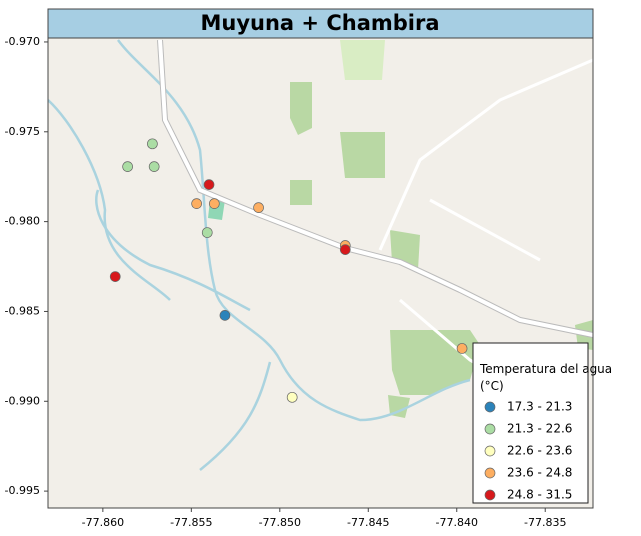  Describe the element at coordinates (539, 495) in the screenshot. I see `legend-label: 24.8 - 31.5` at that location.